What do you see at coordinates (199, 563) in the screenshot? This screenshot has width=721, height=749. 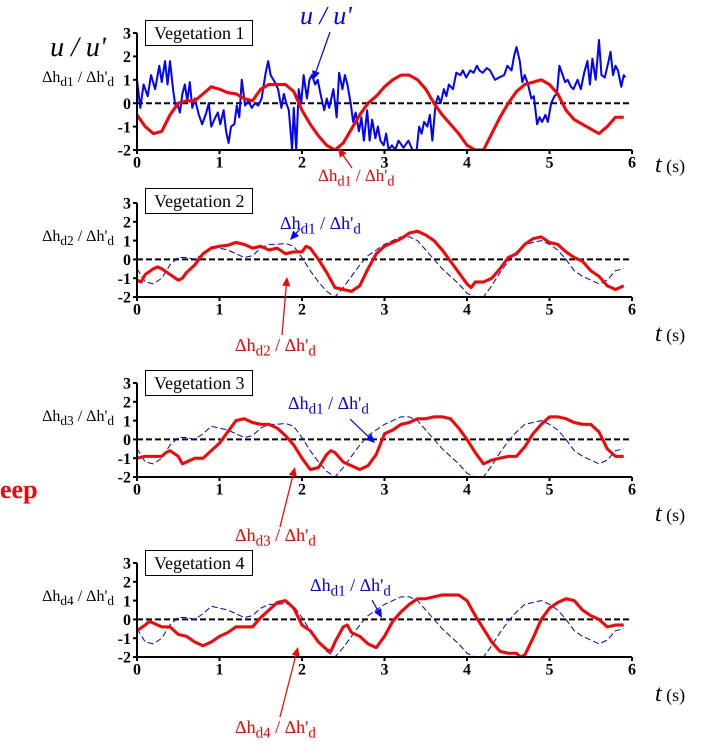 I see `chart-title: Vegetation 4` at bounding box center [199, 563].